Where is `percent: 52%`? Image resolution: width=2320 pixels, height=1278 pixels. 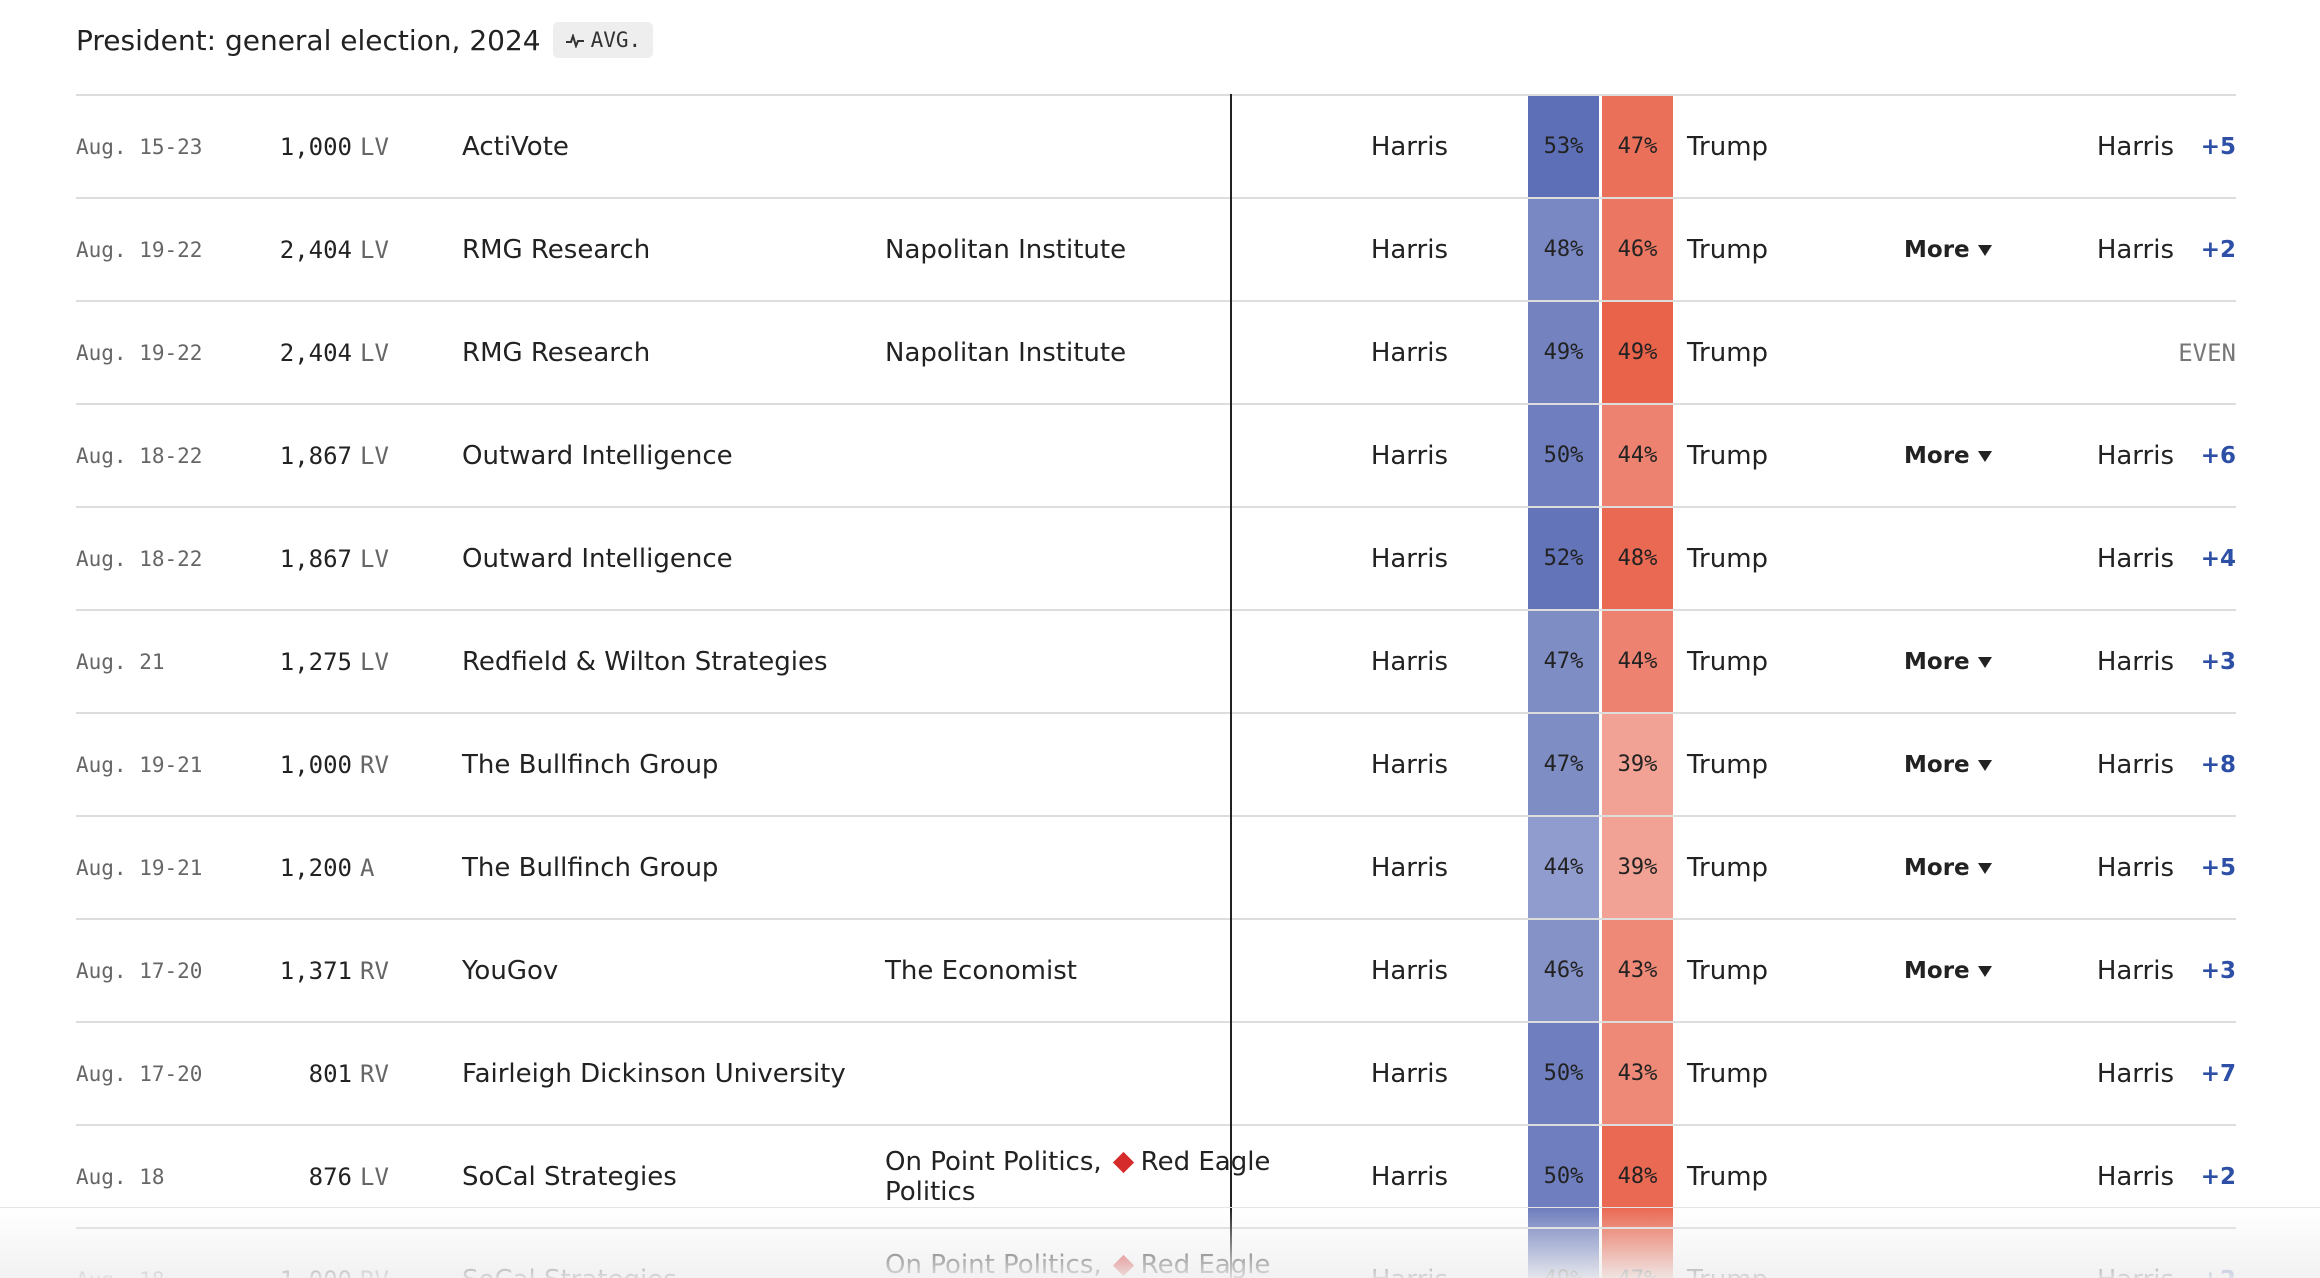
percent: 52% is located at coordinates (1563, 558).